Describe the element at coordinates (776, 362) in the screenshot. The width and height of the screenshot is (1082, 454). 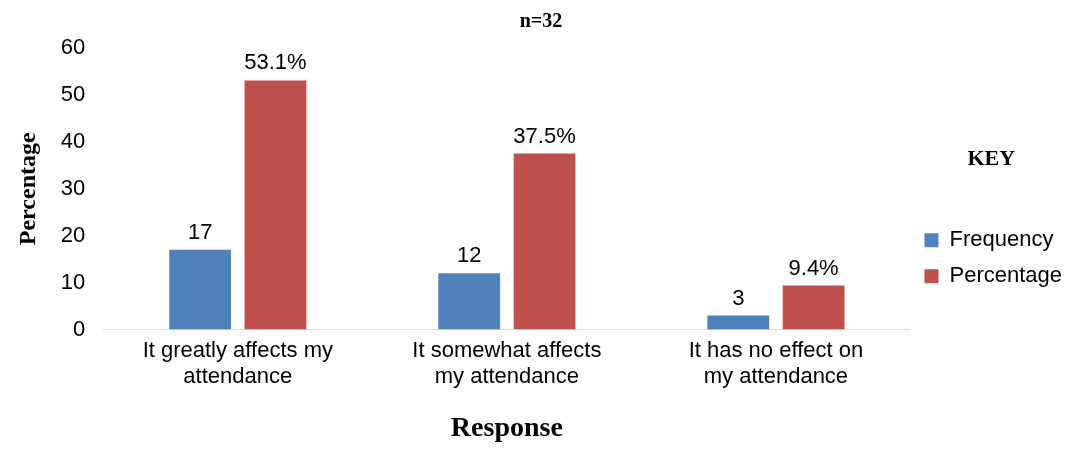
I see `x-tick-label: It has no effect on my attendance` at that location.